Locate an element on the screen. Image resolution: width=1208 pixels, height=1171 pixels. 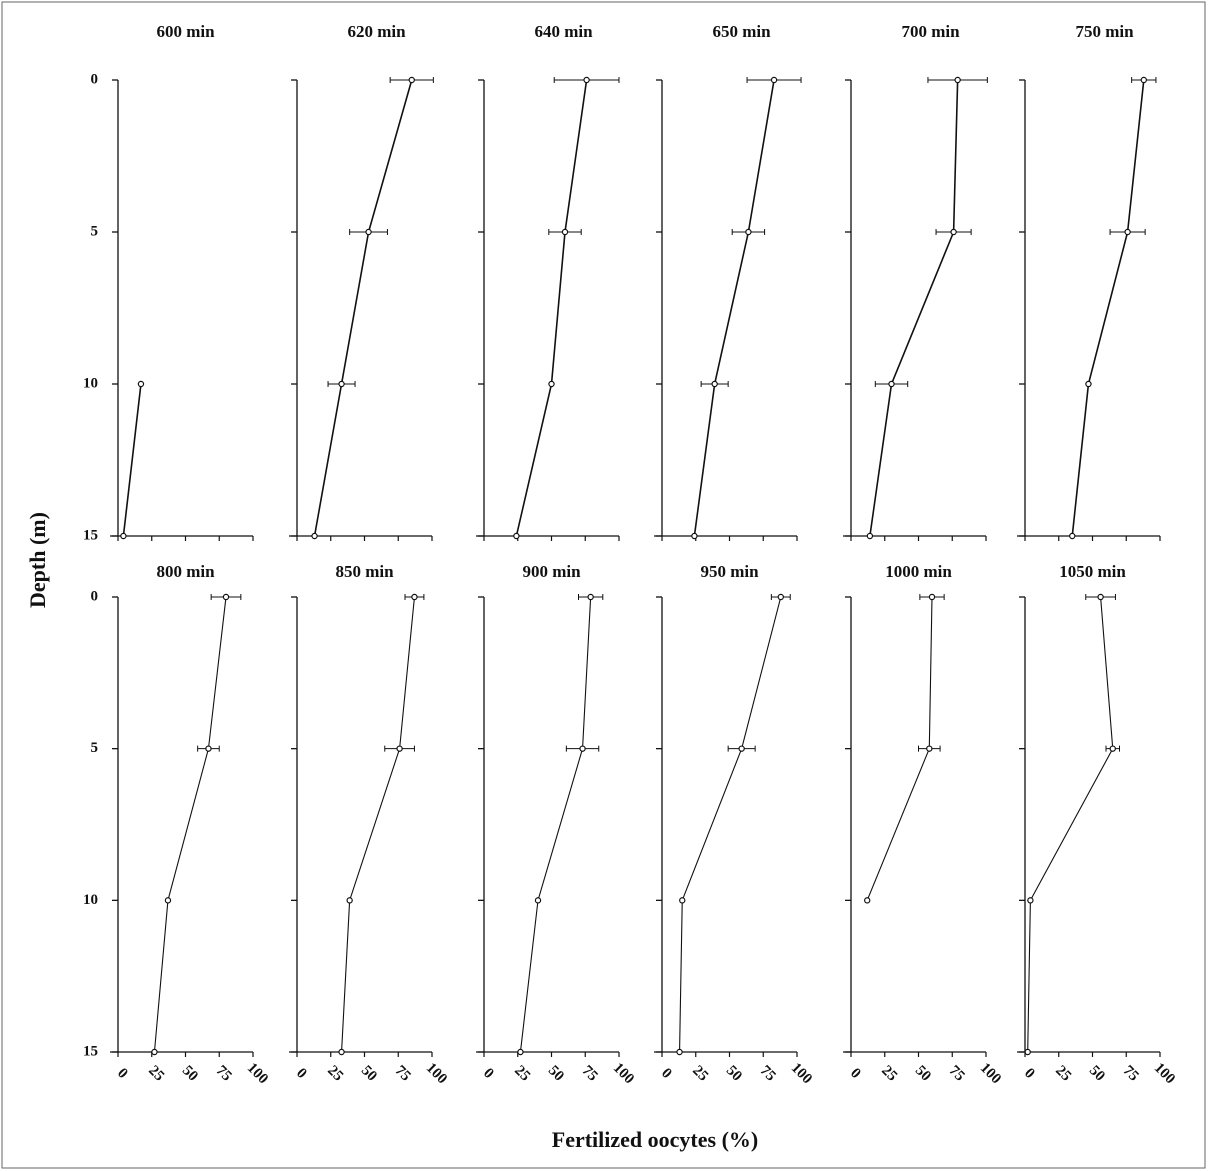
panel-title: 750 min is located at coordinates (1104, 31).